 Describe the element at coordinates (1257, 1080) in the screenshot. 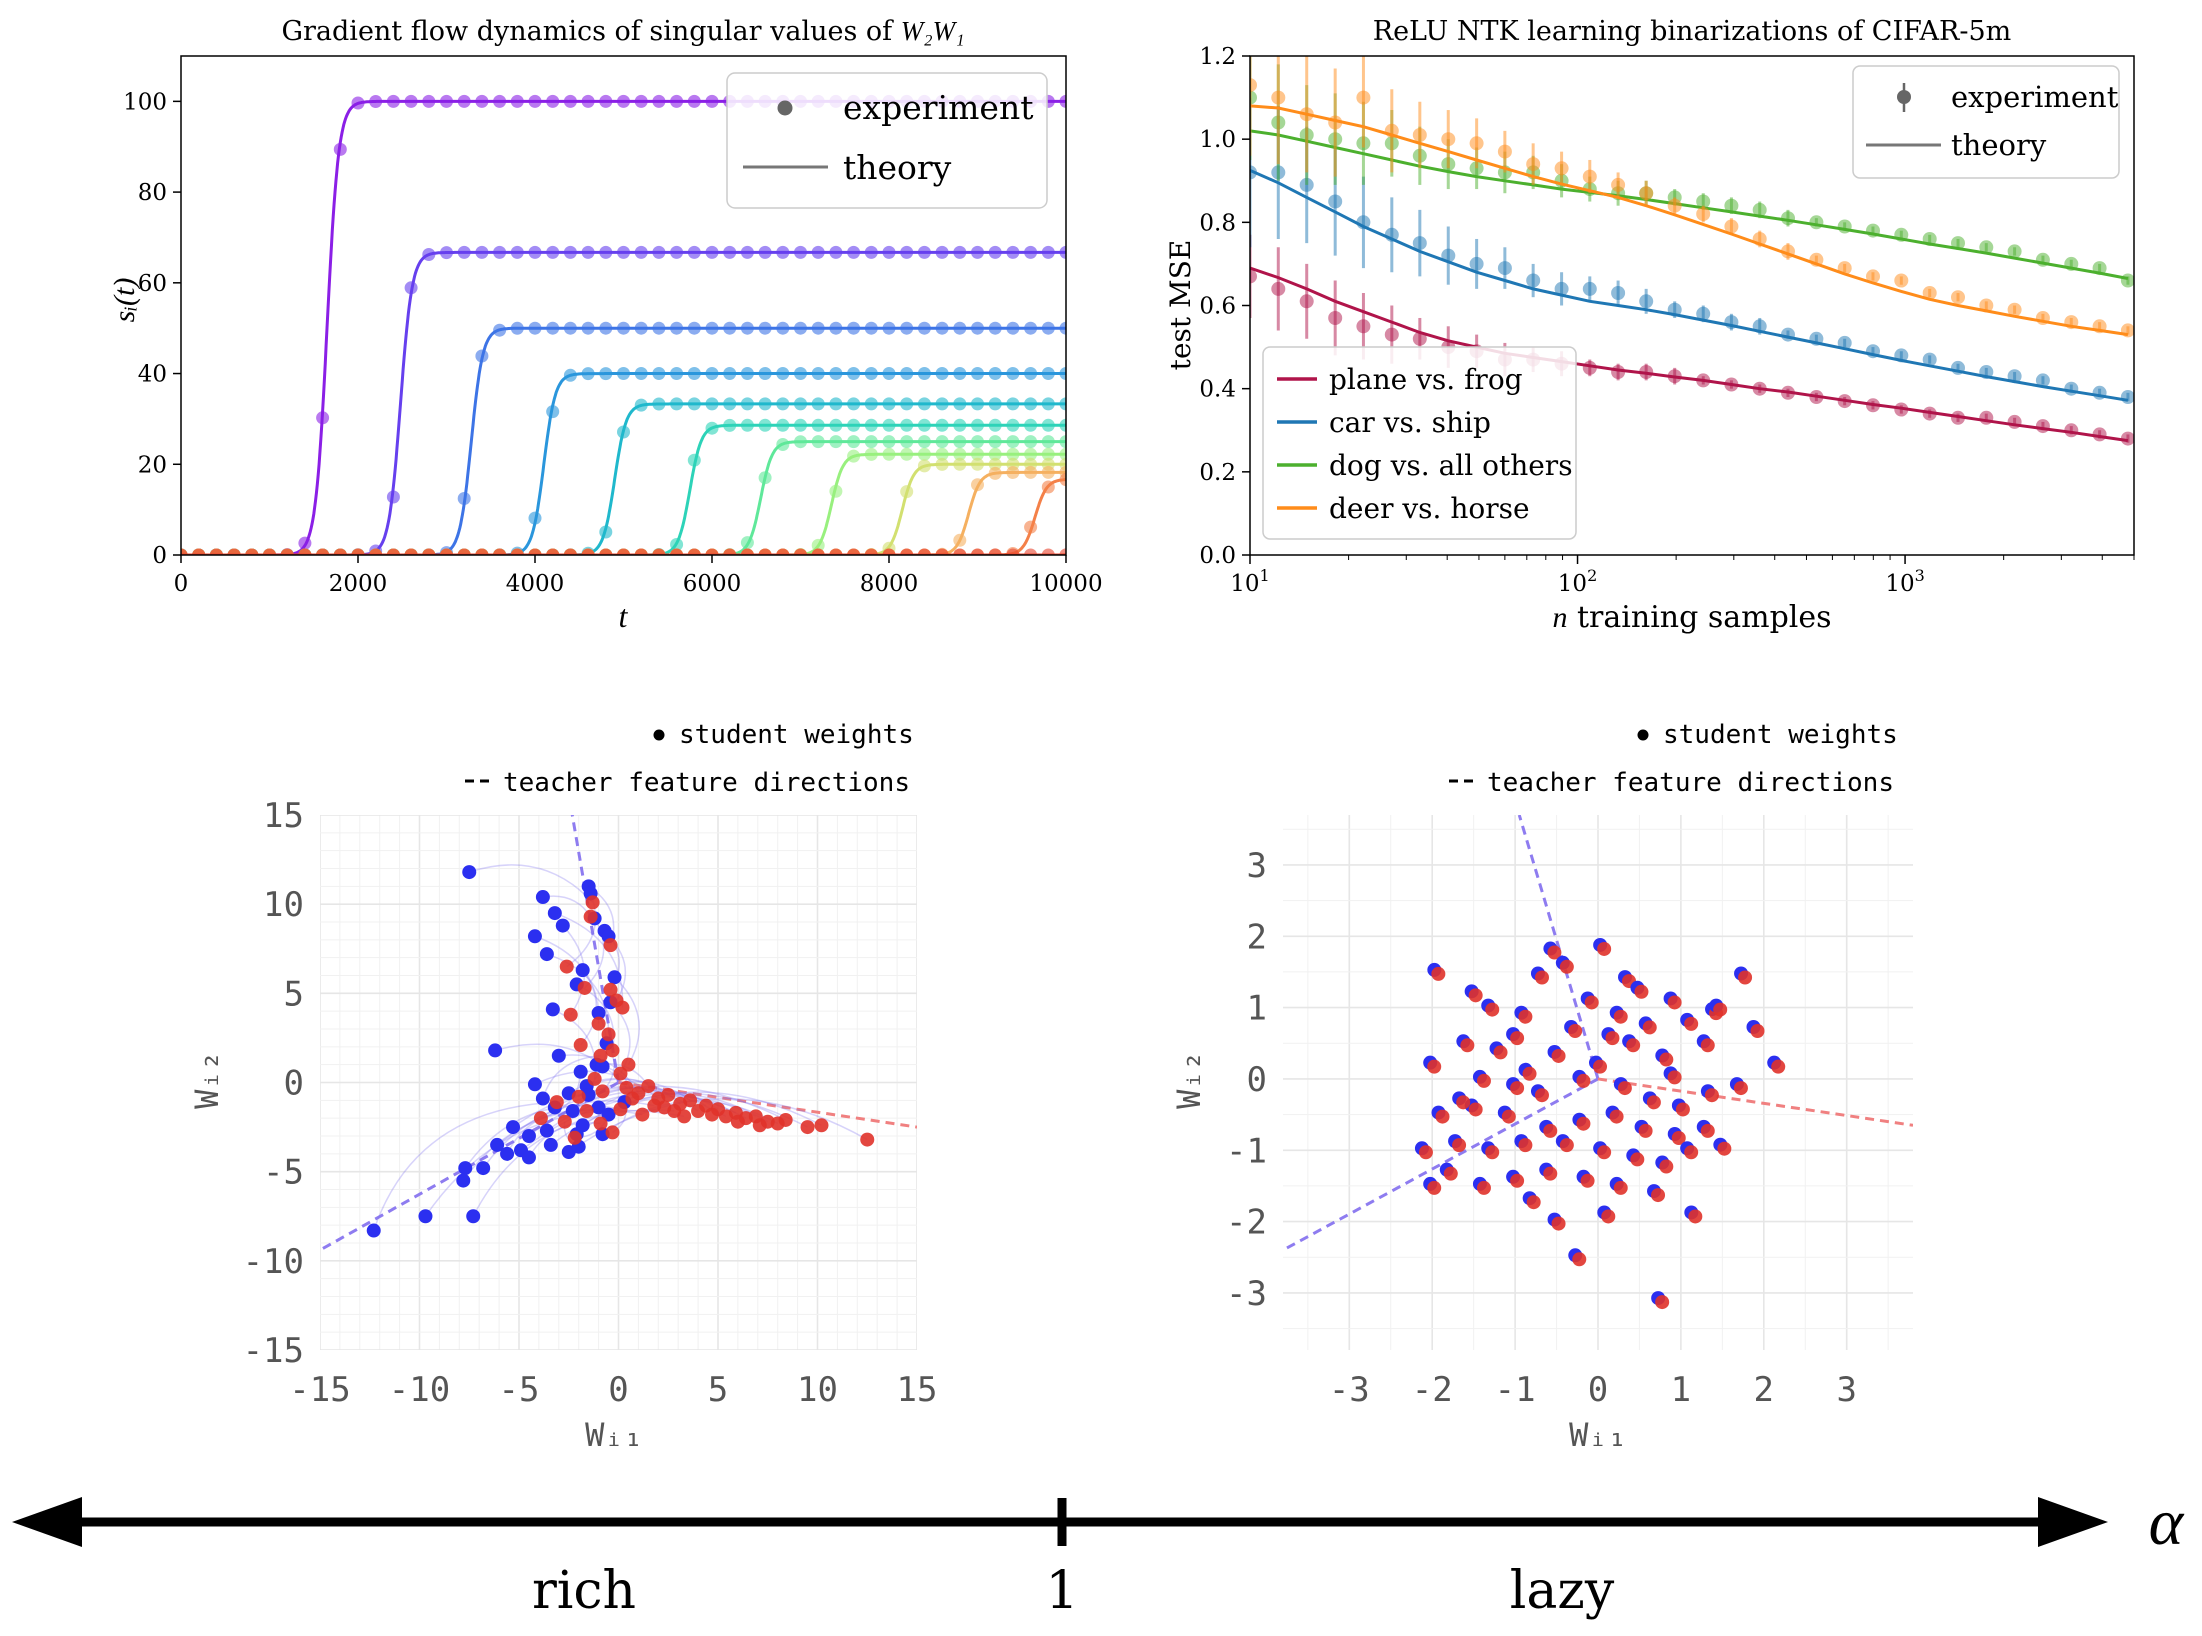

I see `y-tick-label: 0` at that location.